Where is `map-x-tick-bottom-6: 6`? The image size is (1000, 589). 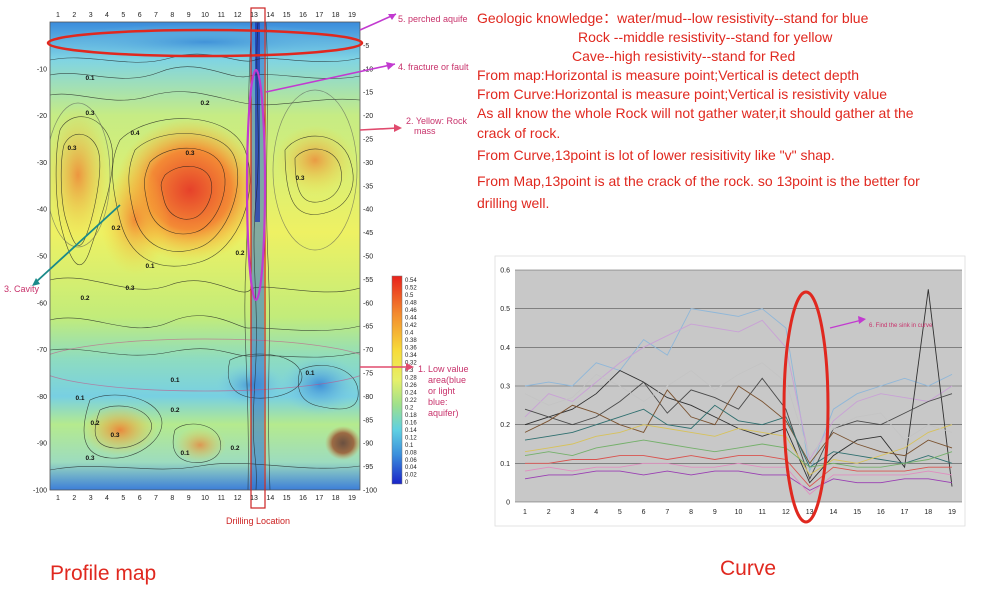 map-x-tick-bottom-6: 6 is located at coordinates (140, 498).